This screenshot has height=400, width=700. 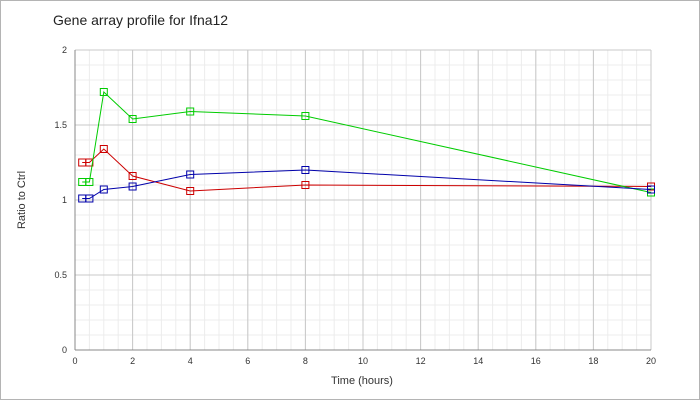 What do you see at coordinates (60, 125) in the screenshot?
I see `y-tick-label: 1.5` at bounding box center [60, 125].